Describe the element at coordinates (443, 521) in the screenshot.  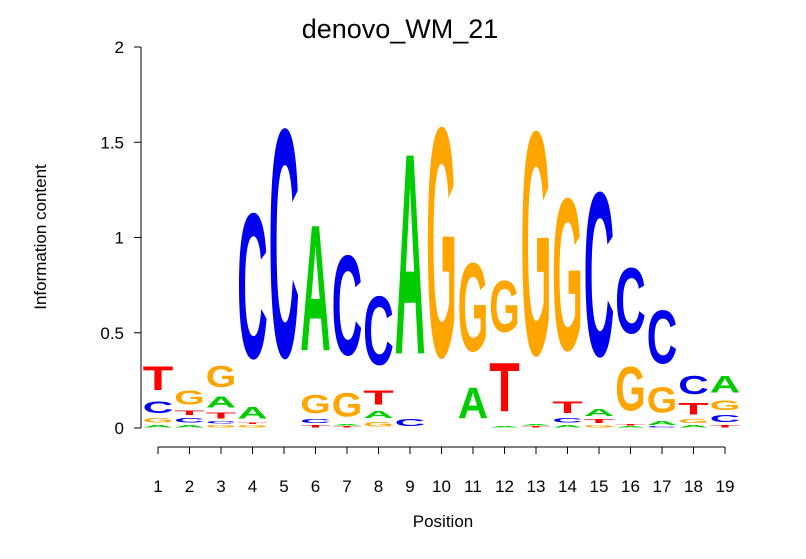
I see `x-axis-label: Position` at that location.